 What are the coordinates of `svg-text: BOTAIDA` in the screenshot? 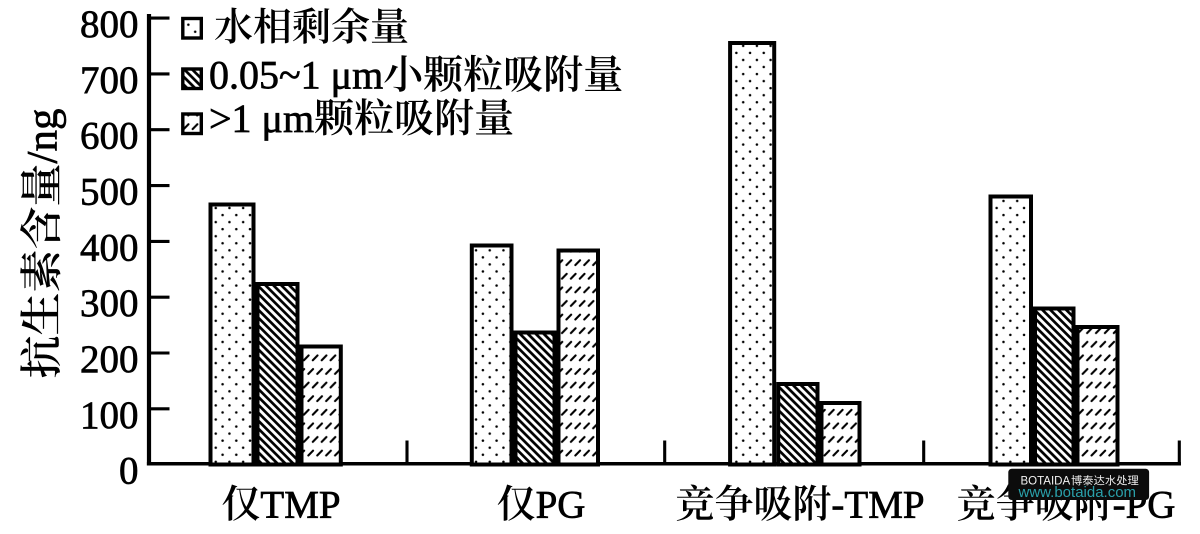 It's located at (1046, 482).